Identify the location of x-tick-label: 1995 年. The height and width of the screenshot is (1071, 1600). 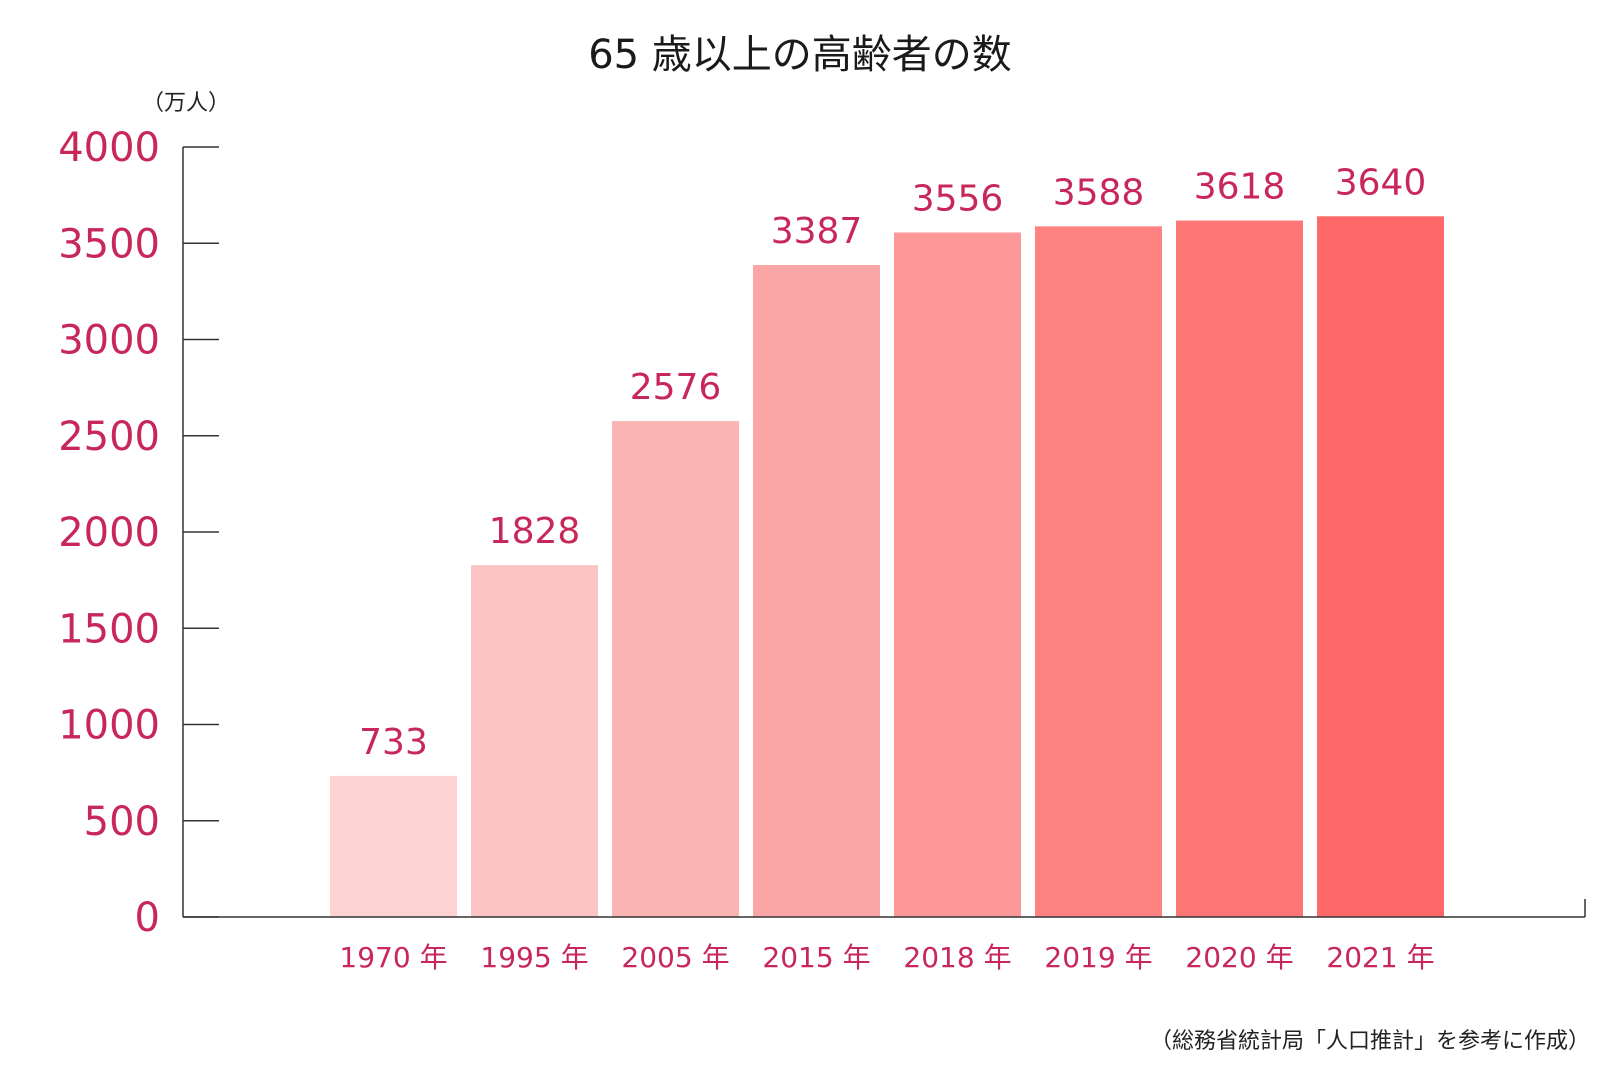
(534, 957).